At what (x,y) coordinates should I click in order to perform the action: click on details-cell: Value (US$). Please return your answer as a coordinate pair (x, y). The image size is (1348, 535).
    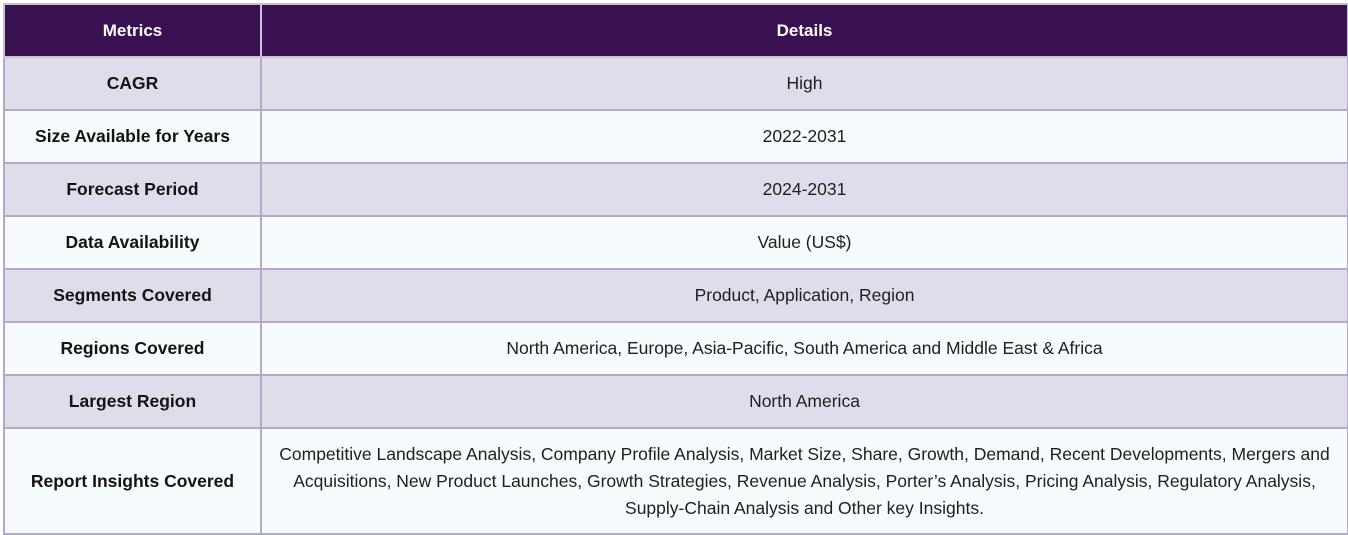
    Looking at the image, I should click on (804, 242).